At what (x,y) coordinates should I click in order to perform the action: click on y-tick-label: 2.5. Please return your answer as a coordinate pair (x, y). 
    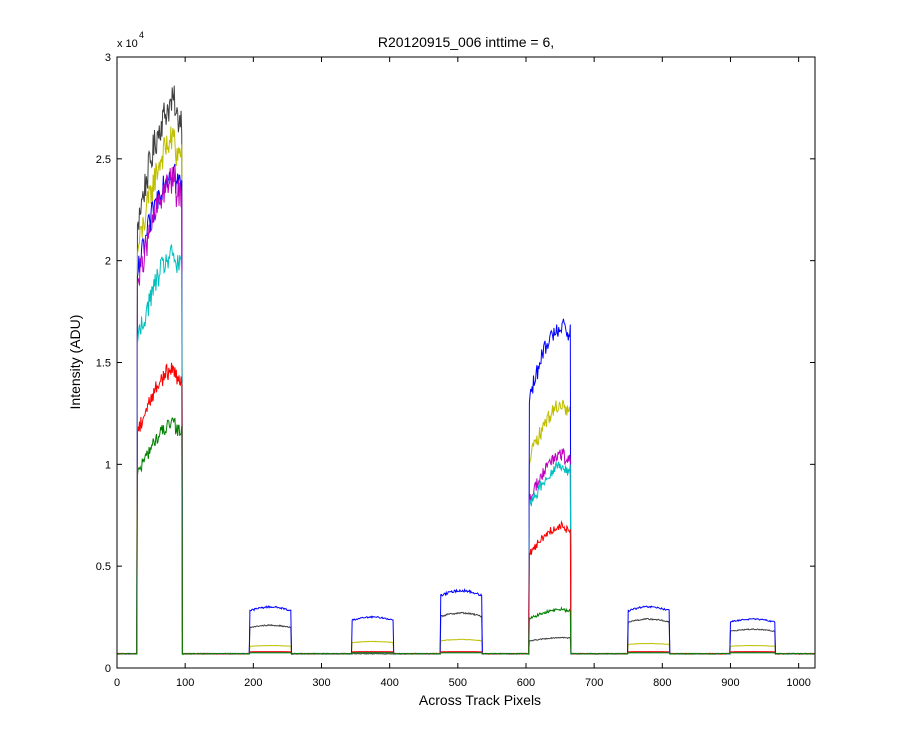
    Looking at the image, I should click on (103, 160).